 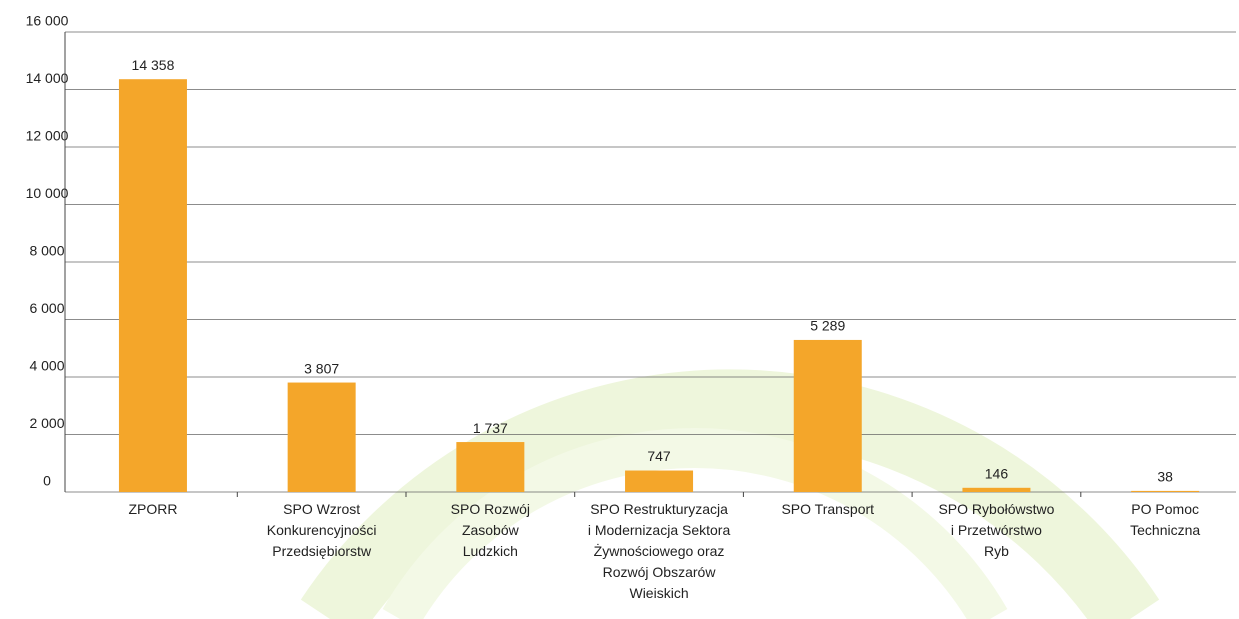 I want to click on data-label: 1 737, so click(x=490, y=428).